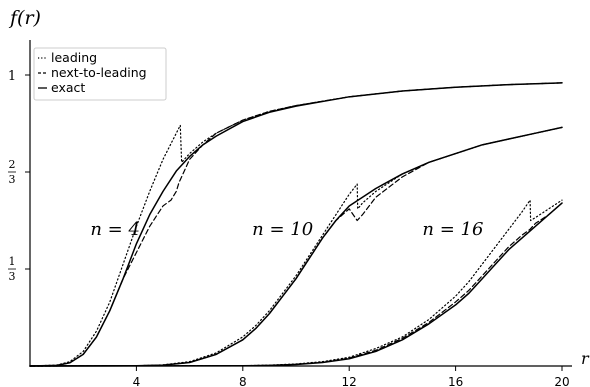 The image size is (590, 387). I want to click on x-tick-label: 16, so click(455, 381).